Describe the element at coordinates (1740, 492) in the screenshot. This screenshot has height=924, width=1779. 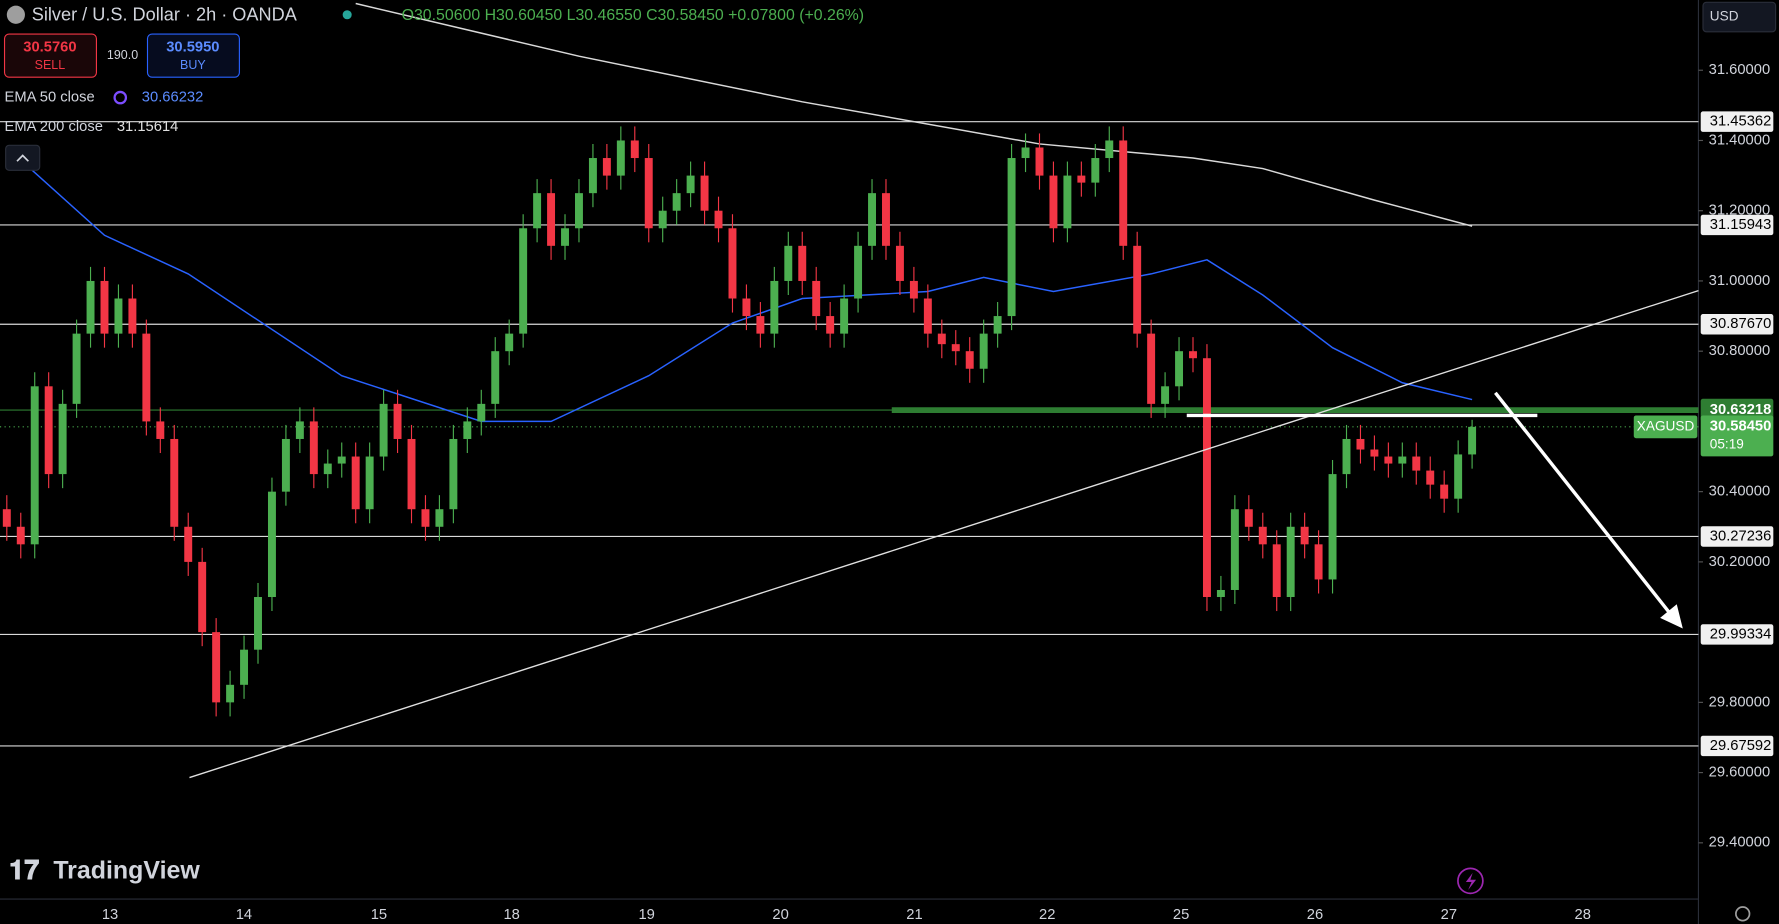
I see `y-tick-label: 30.40000` at that location.